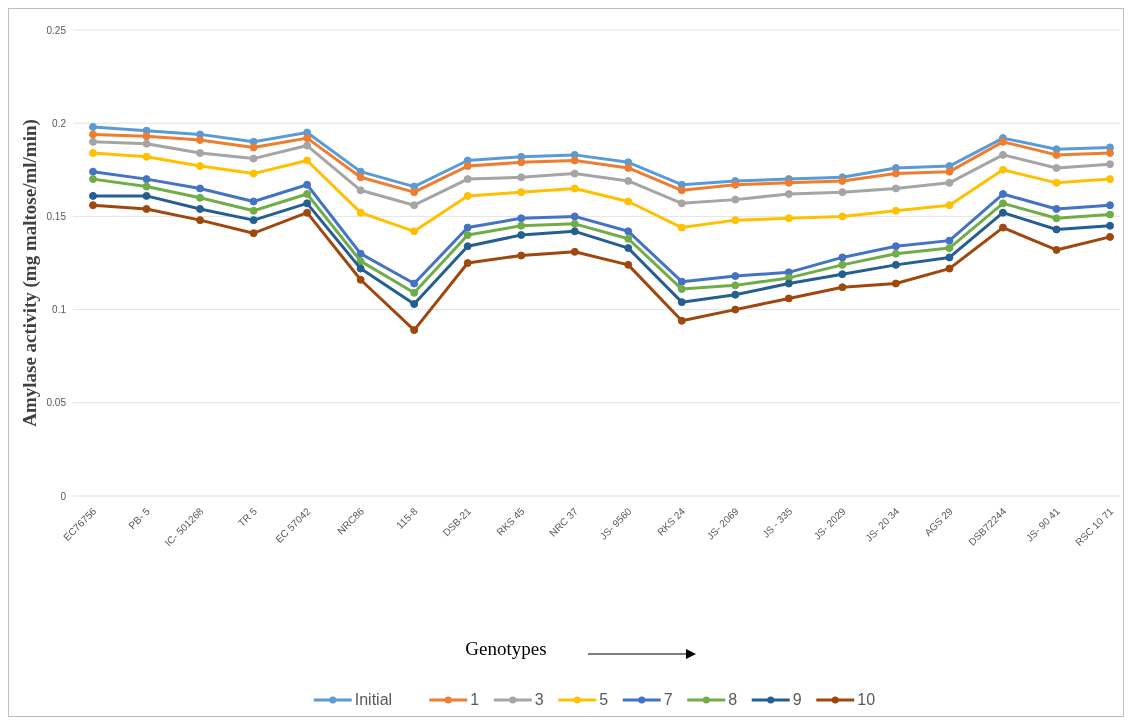  I want to click on y-axis-title: Amylase activity (mg maltose/ml/min), so click(30, 273).